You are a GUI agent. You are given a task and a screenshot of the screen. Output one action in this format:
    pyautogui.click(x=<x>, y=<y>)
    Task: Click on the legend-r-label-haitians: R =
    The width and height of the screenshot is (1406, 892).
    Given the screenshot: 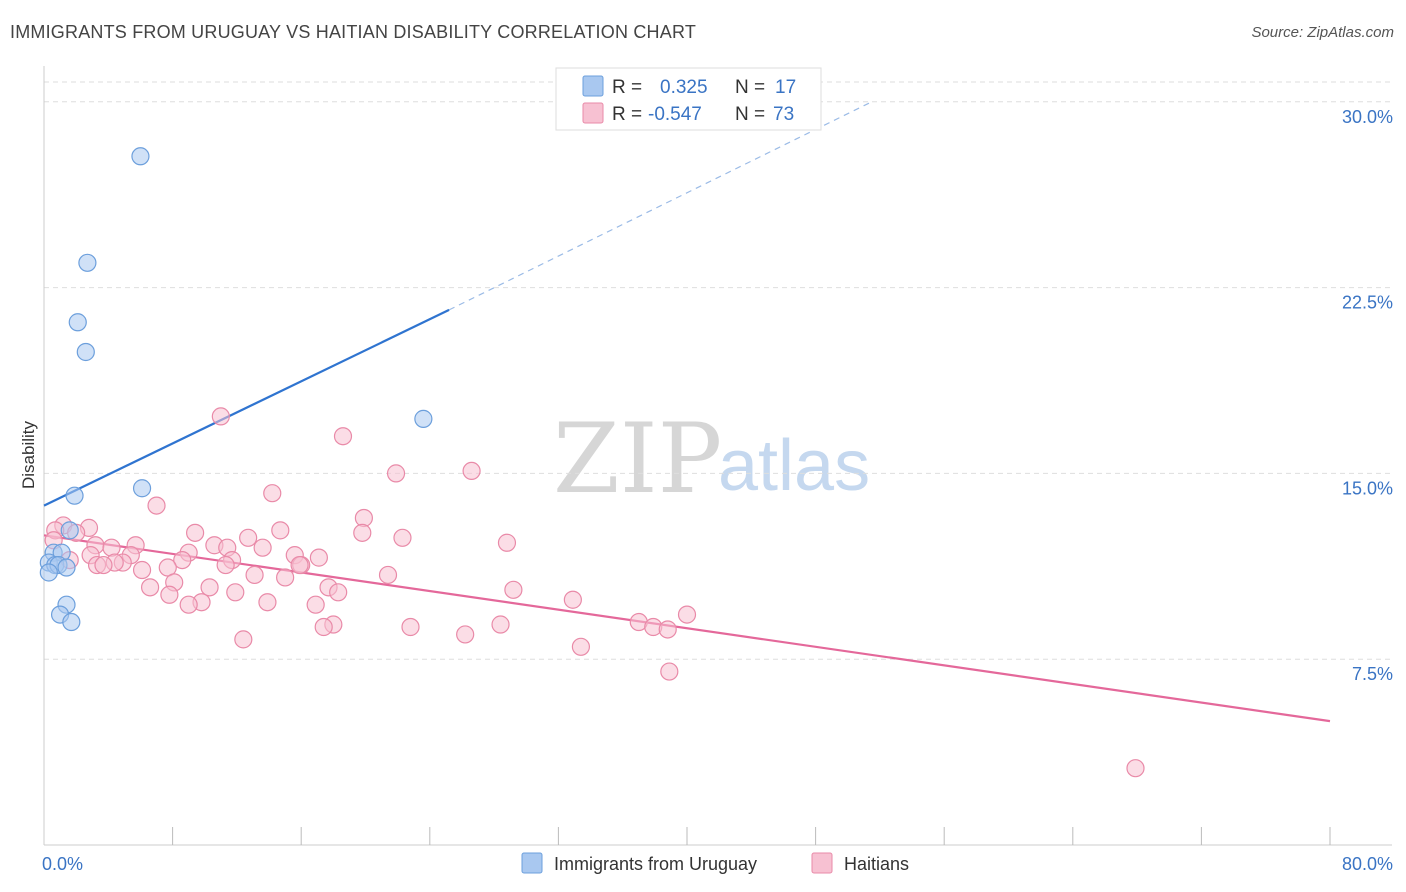 What is the action you would take?
    pyautogui.click(x=627, y=114)
    